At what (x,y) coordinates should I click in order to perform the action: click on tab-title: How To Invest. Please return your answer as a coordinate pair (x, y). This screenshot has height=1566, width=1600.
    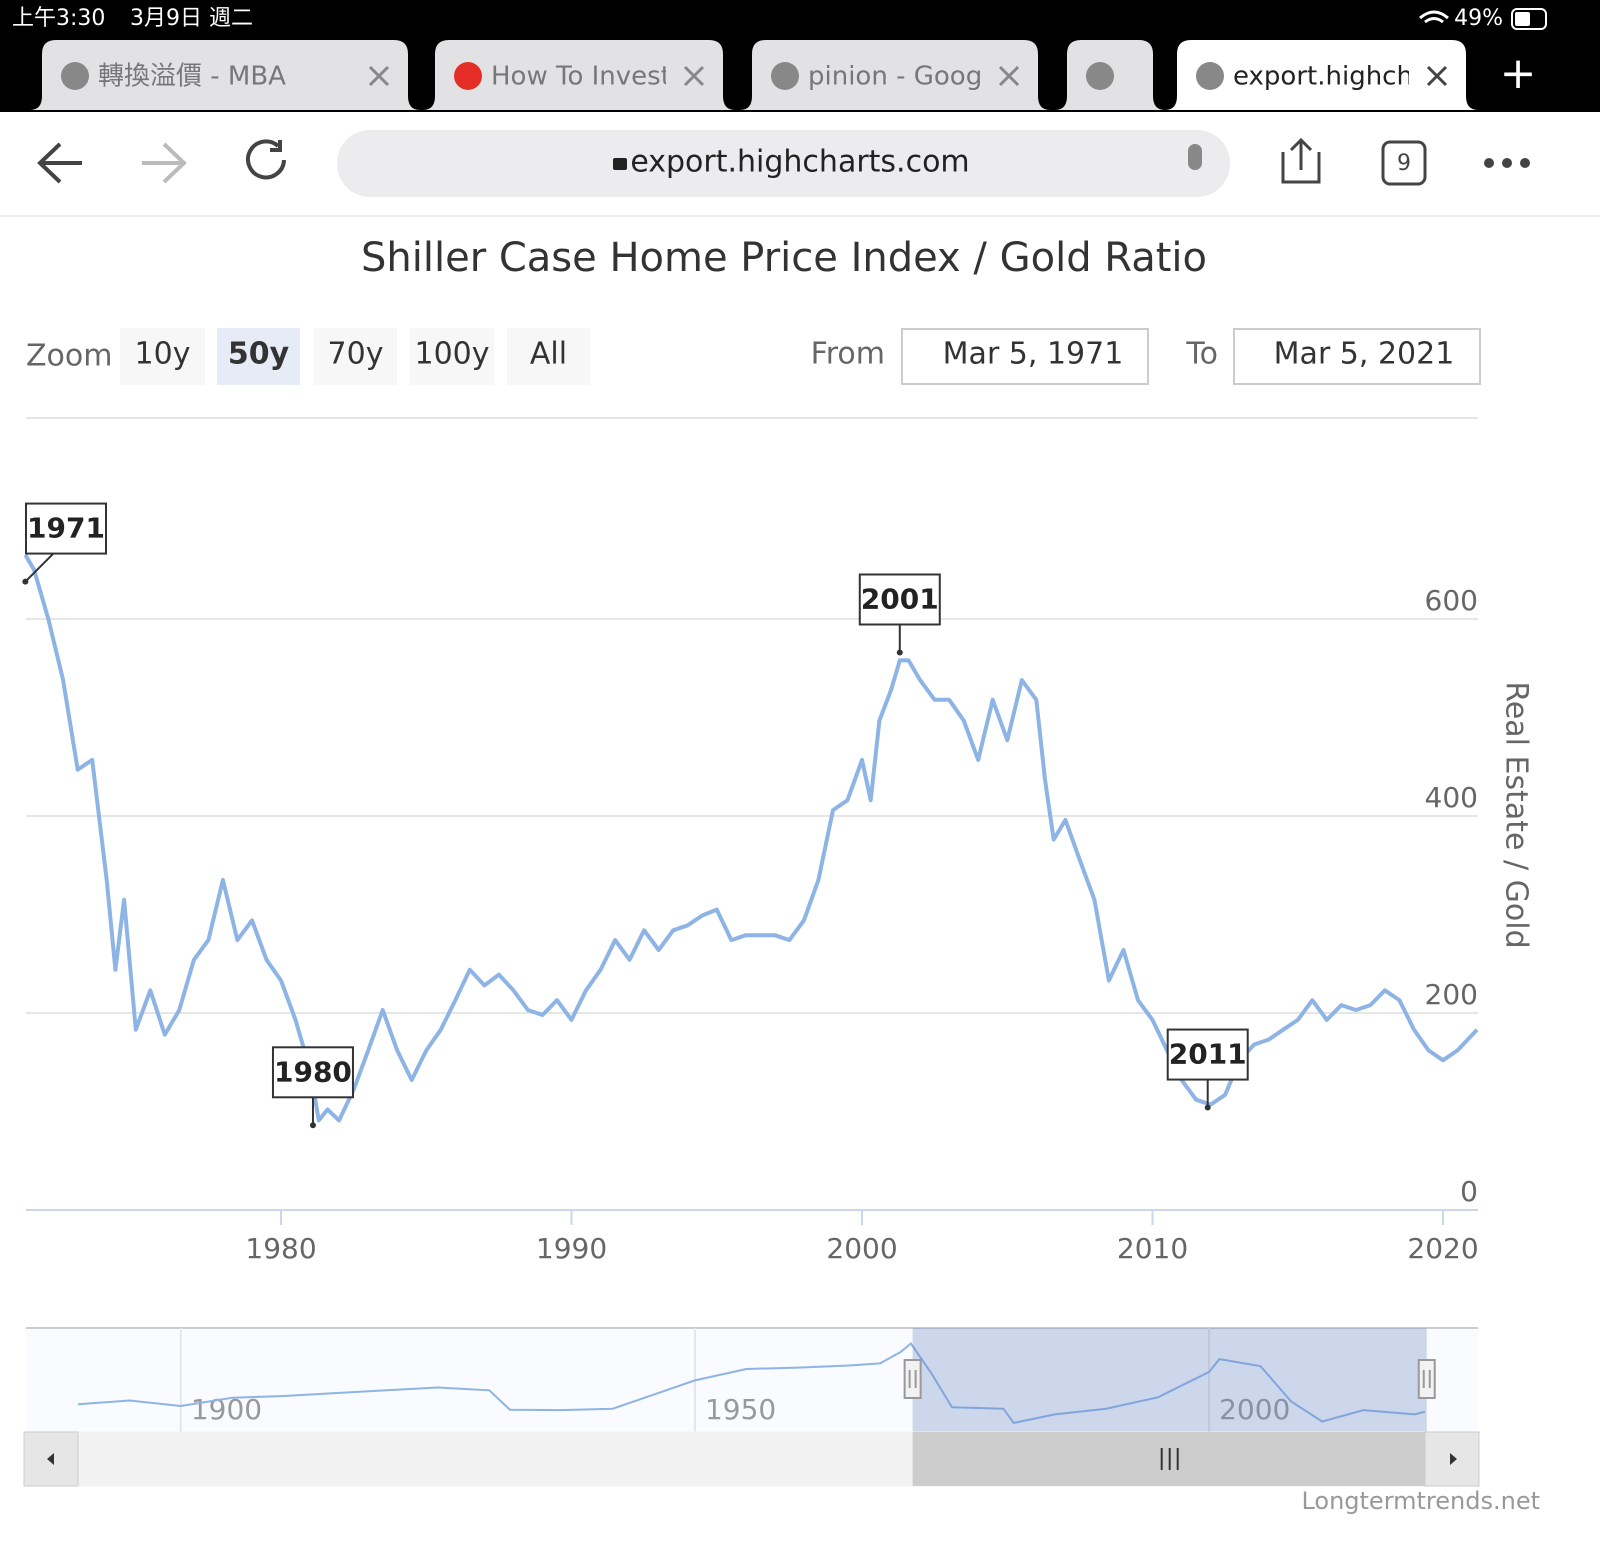
    Looking at the image, I should click on (581, 77).